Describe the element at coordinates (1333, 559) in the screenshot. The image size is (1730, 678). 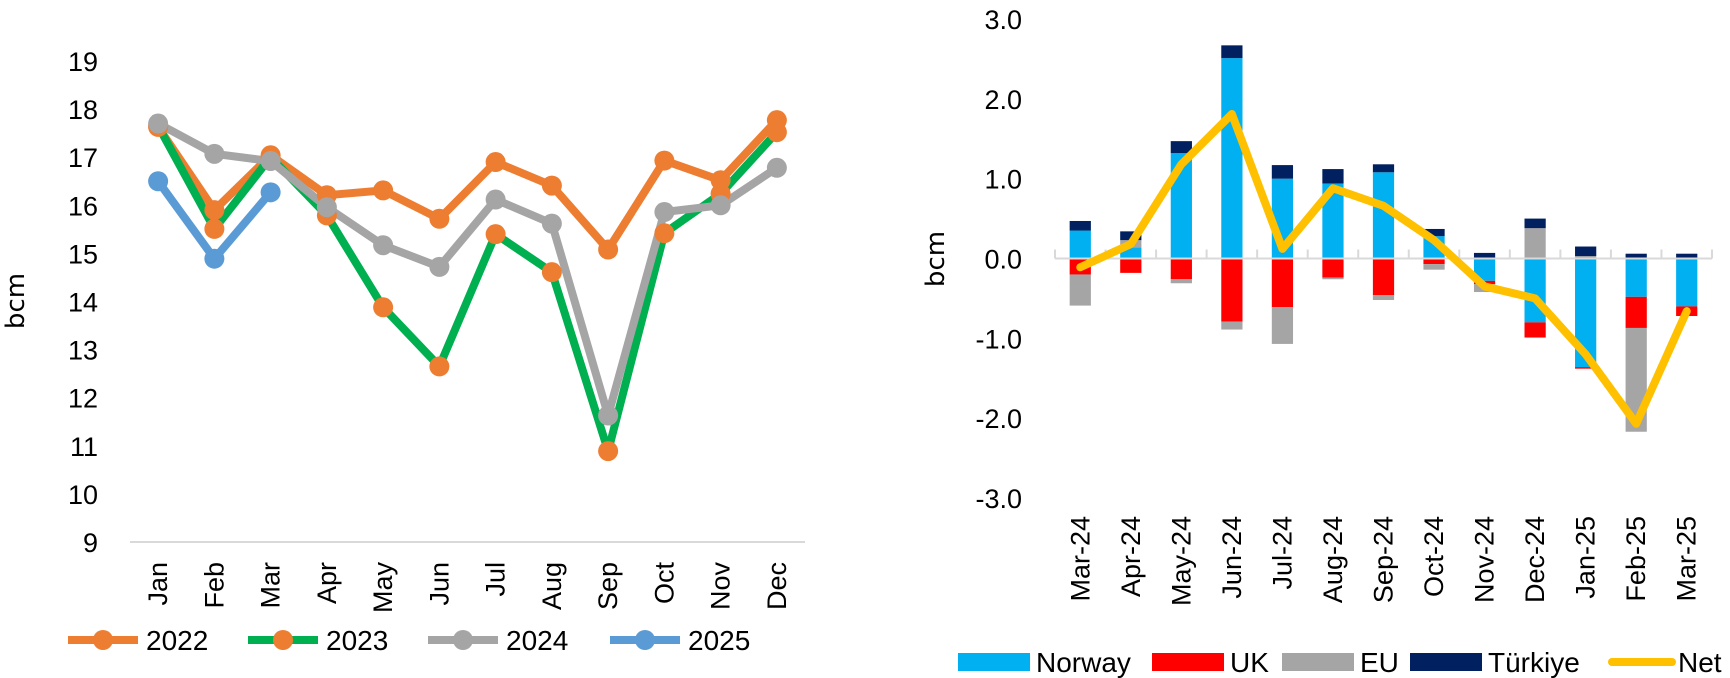
I see `right-x-tick-label: Aug-24` at that location.